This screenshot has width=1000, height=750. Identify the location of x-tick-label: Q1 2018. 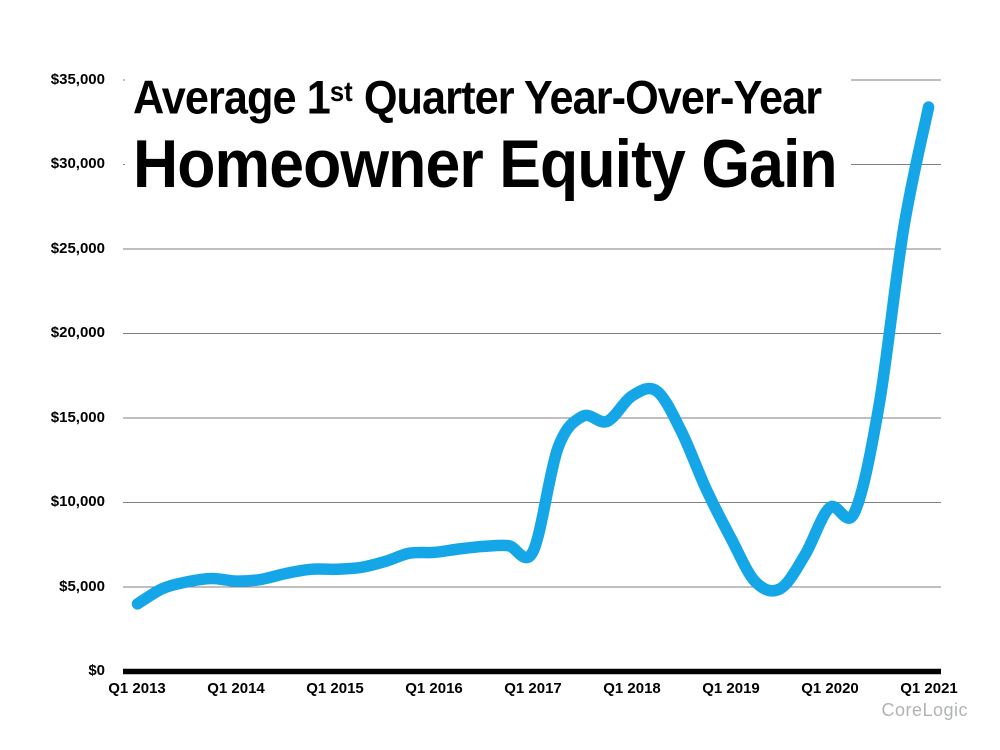
(632, 688).